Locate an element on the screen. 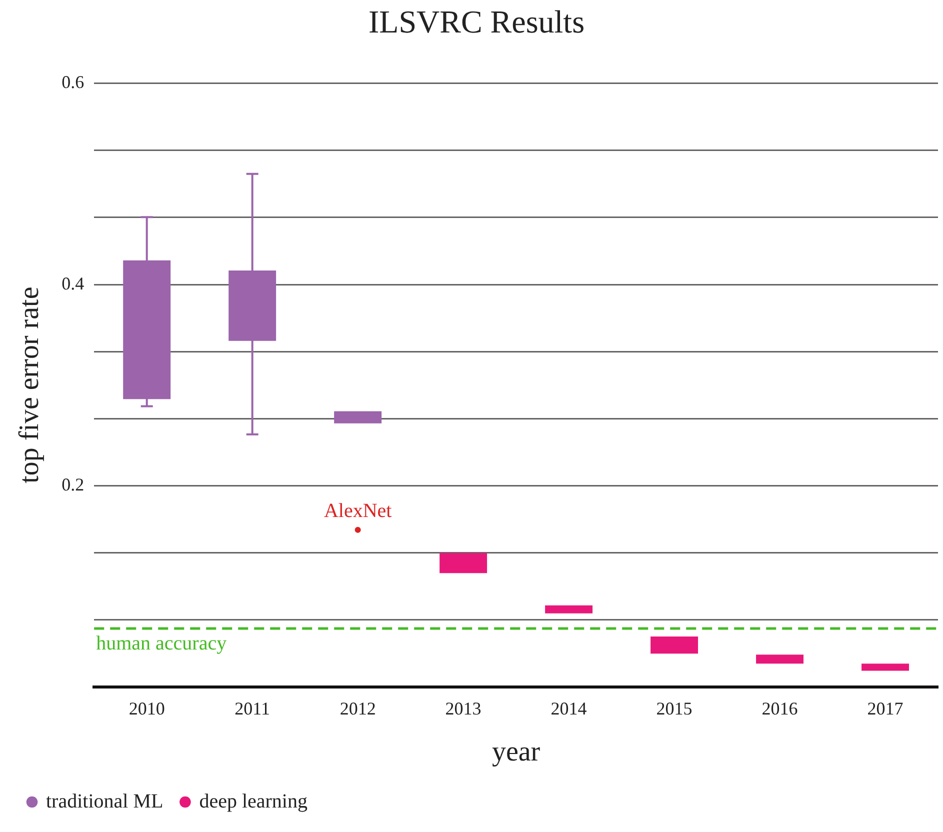  y-tick-label: 0.6 is located at coordinates (73, 82).